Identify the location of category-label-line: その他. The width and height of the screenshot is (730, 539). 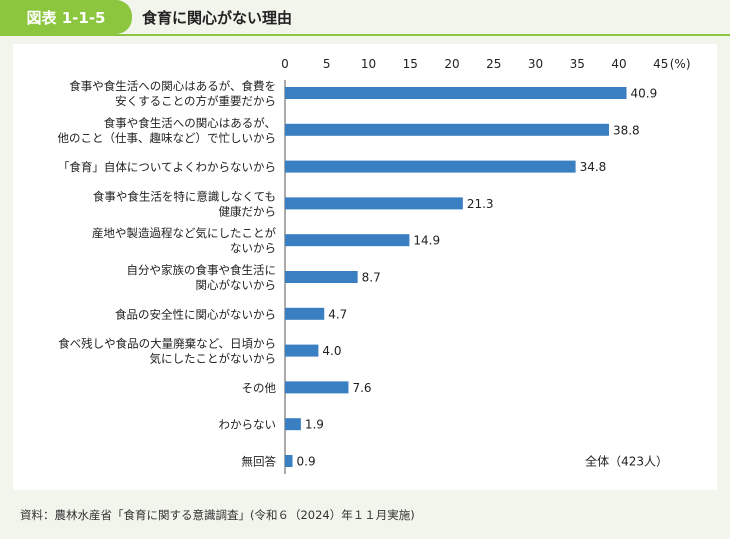
(259, 388).